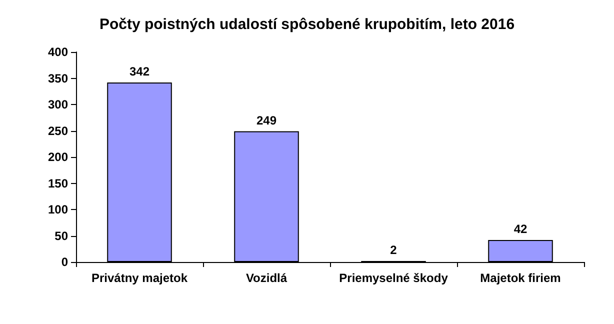 The height and width of the screenshot is (324, 614). Describe the element at coordinates (58, 78) in the screenshot. I see `y-tick-label: 350` at that location.